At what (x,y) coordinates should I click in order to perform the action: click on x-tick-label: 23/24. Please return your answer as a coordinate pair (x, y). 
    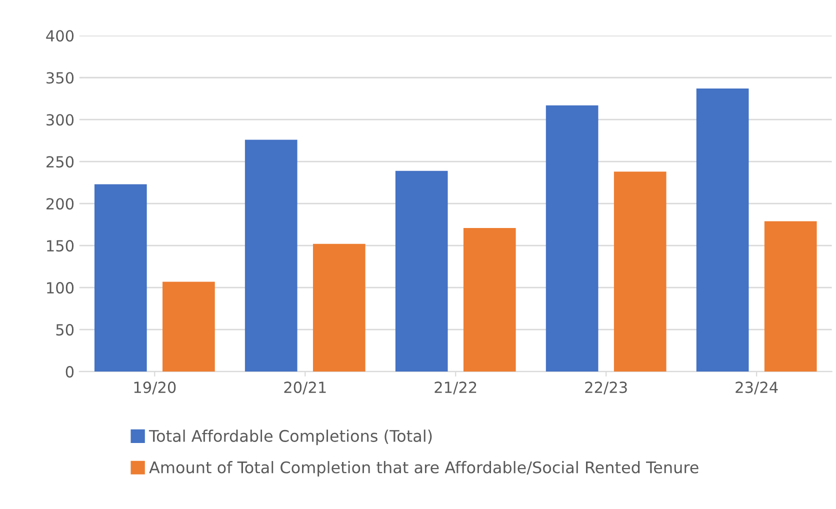
    Looking at the image, I should click on (757, 388).